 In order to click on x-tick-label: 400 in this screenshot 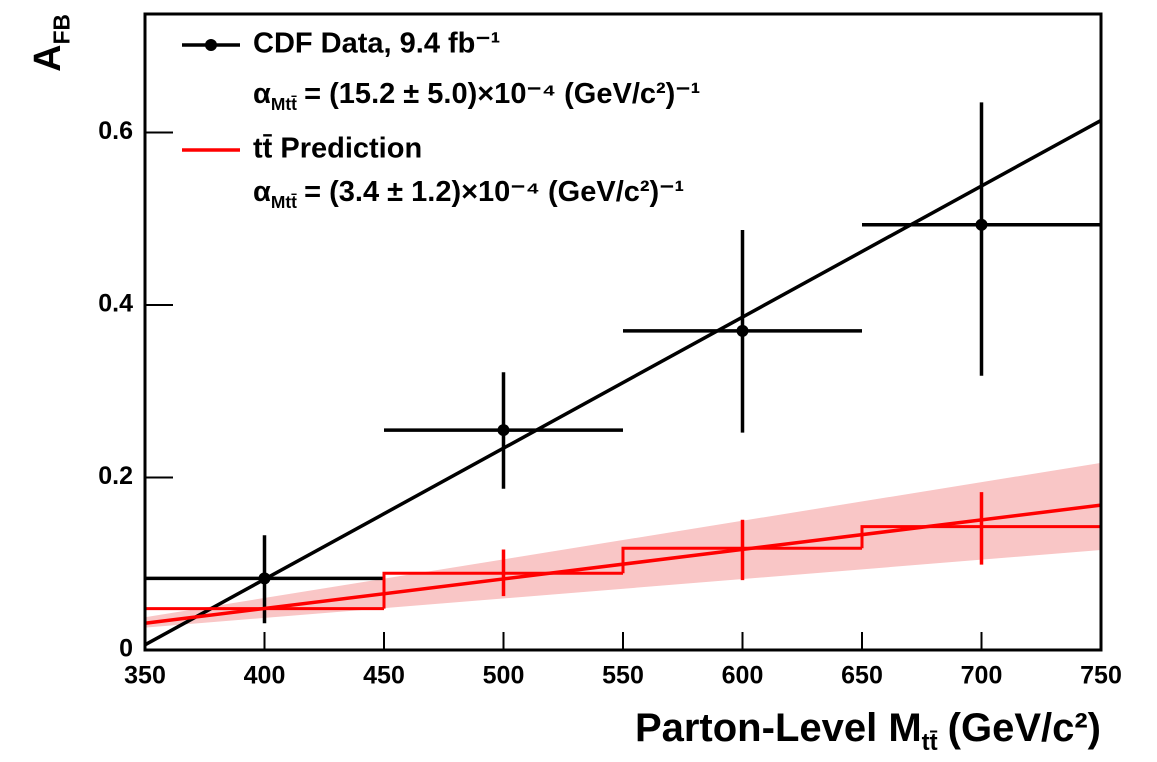, I will do `click(265, 676)`.